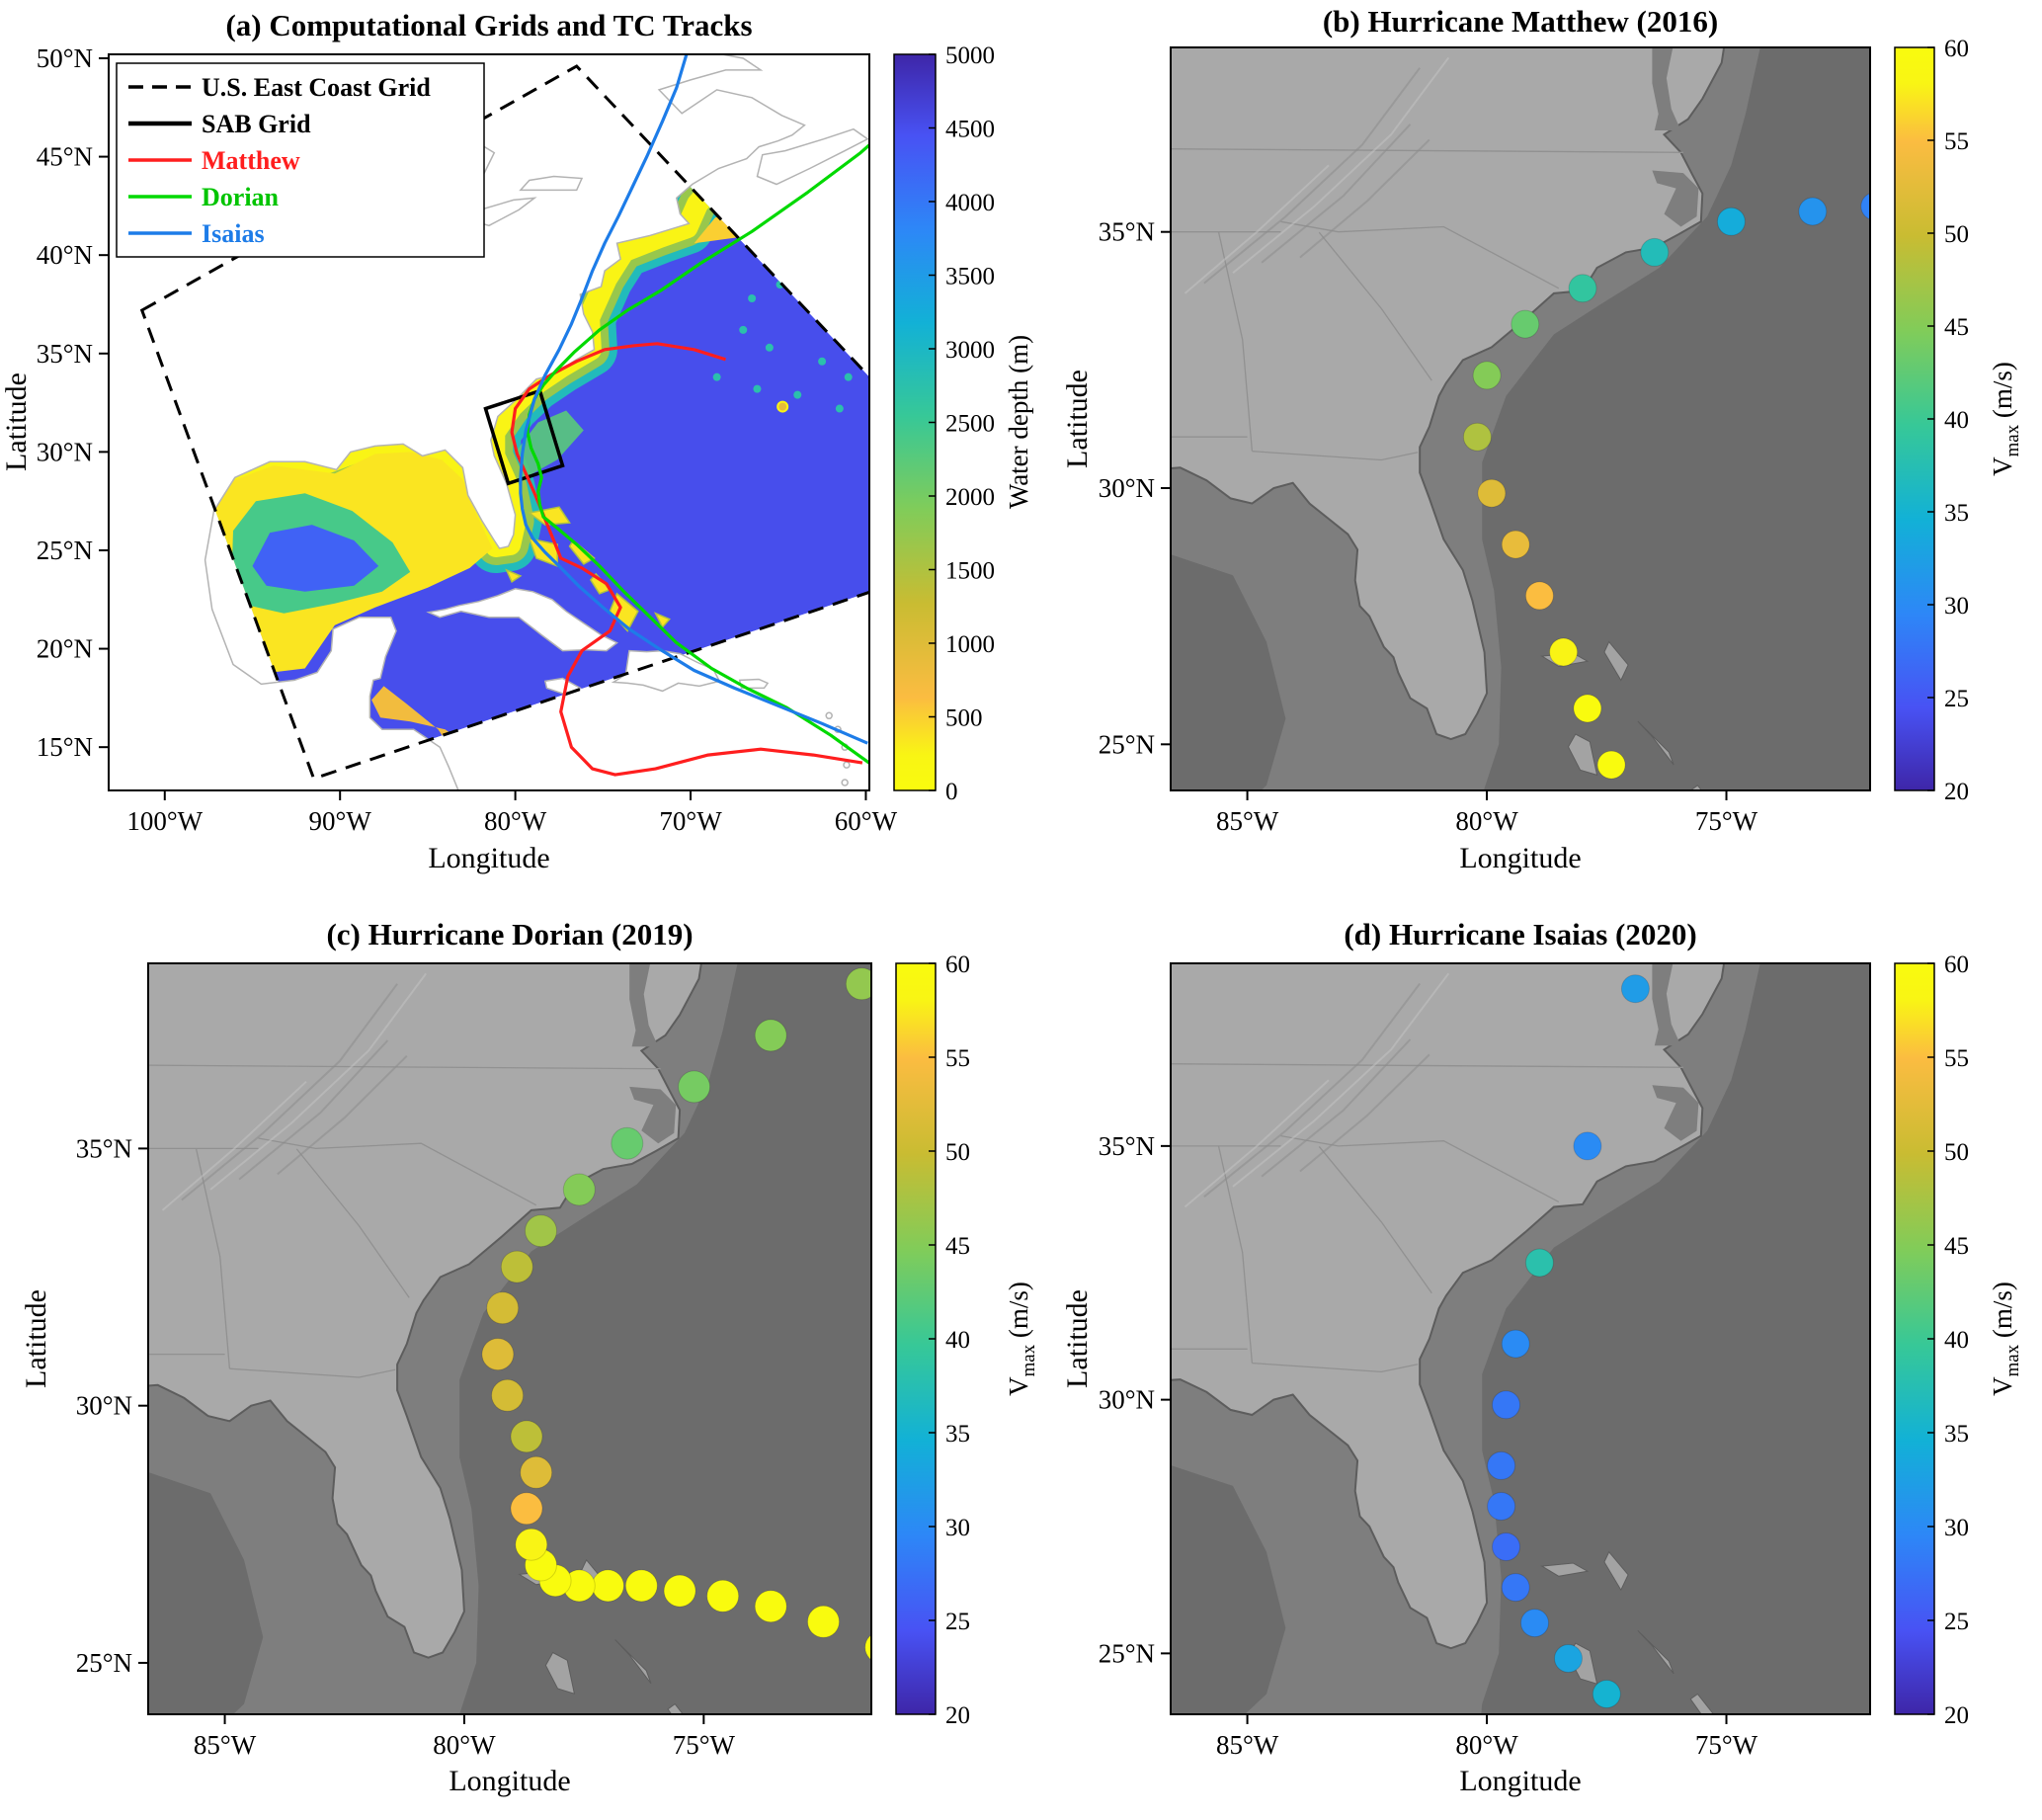 This screenshot has height=1820, width=2042. What do you see at coordinates (65, 58) in the screenshot?
I see `y-tick-label: 50°N` at bounding box center [65, 58].